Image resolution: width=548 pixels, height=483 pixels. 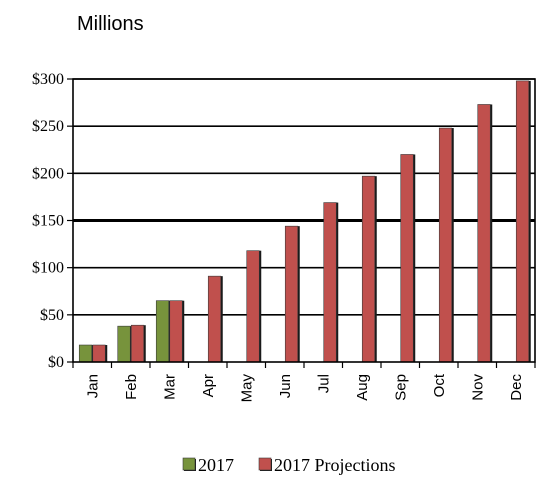 I want to click on x-tick-label: Jul, so click(x=323, y=383).